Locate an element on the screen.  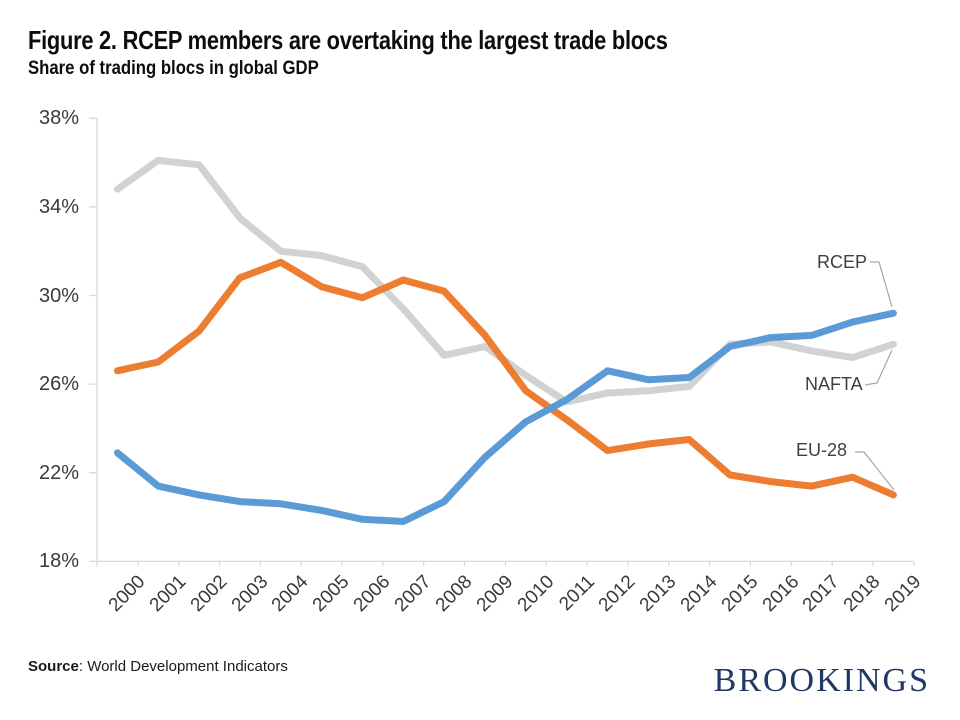
series-label-rcep: RCEP is located at coordinates (842, 262).